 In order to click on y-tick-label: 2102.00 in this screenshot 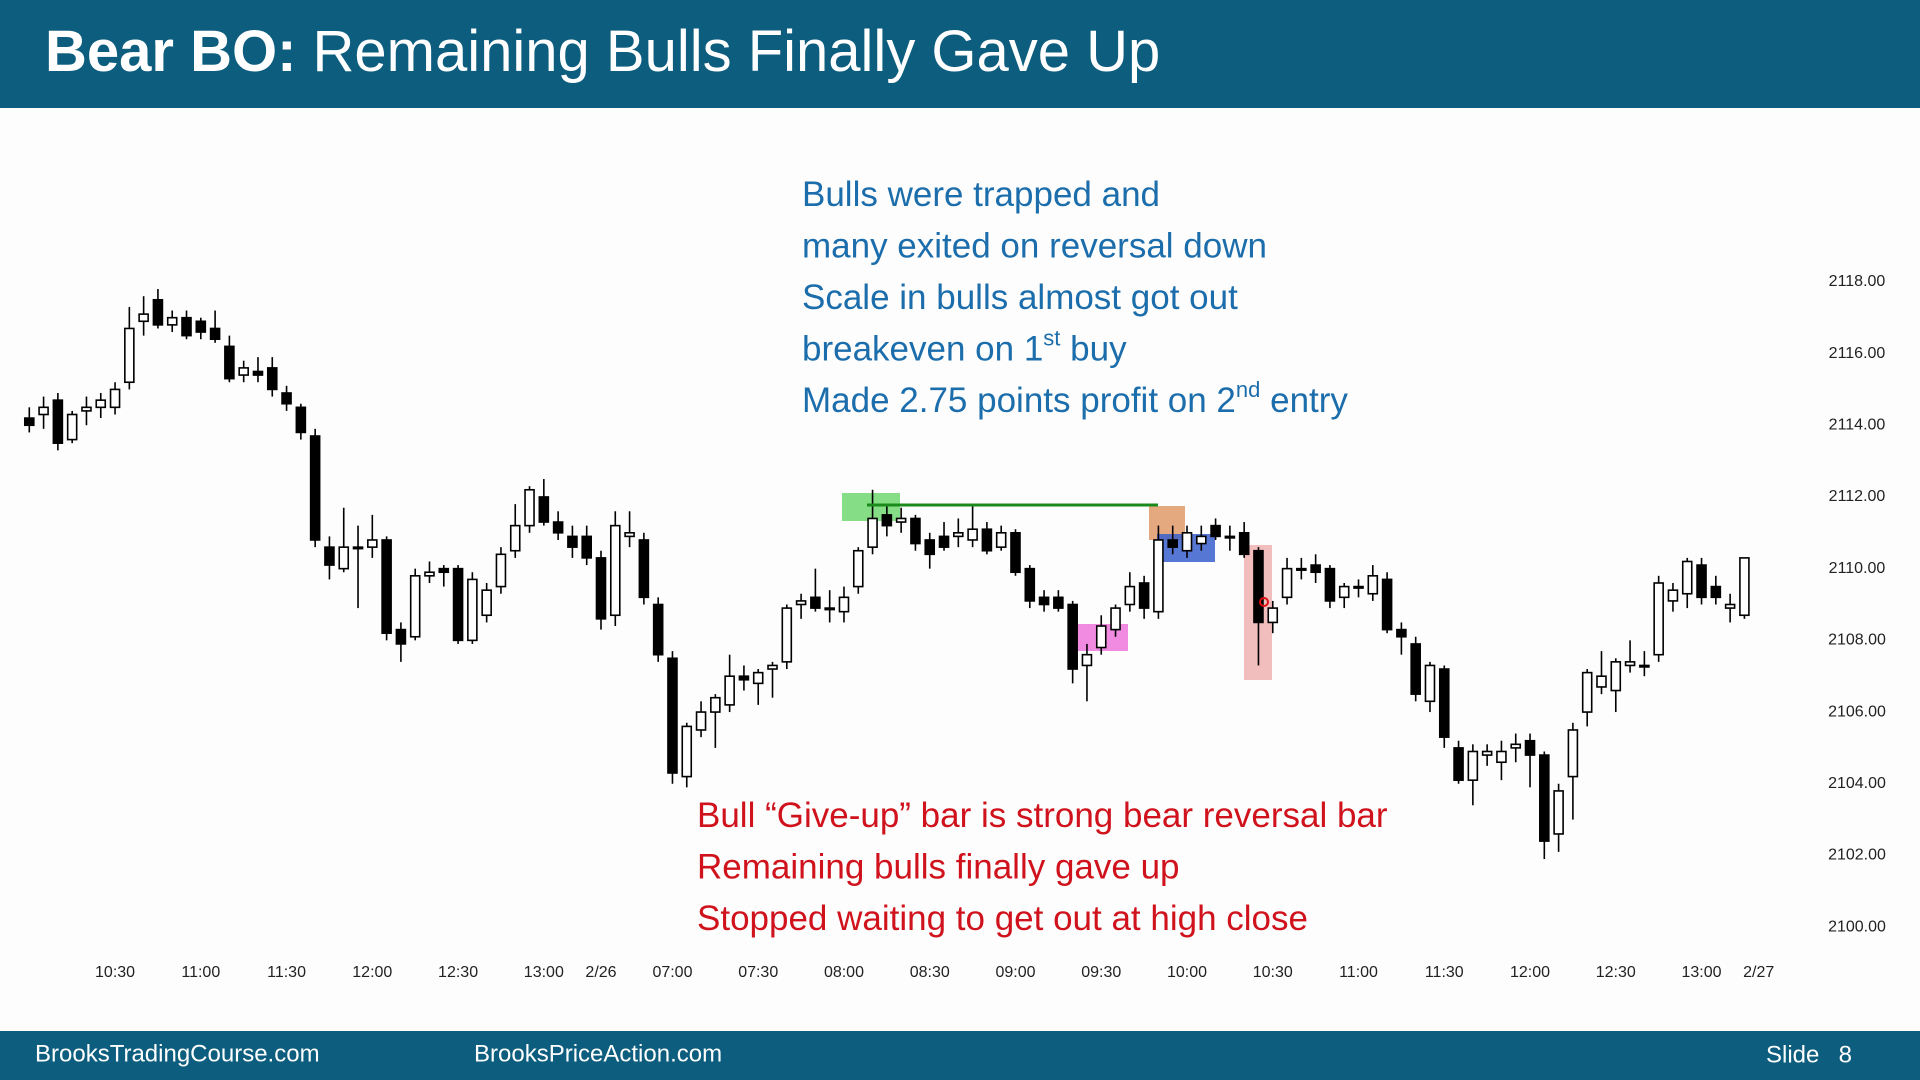, I will do `click(1857, 855)`.